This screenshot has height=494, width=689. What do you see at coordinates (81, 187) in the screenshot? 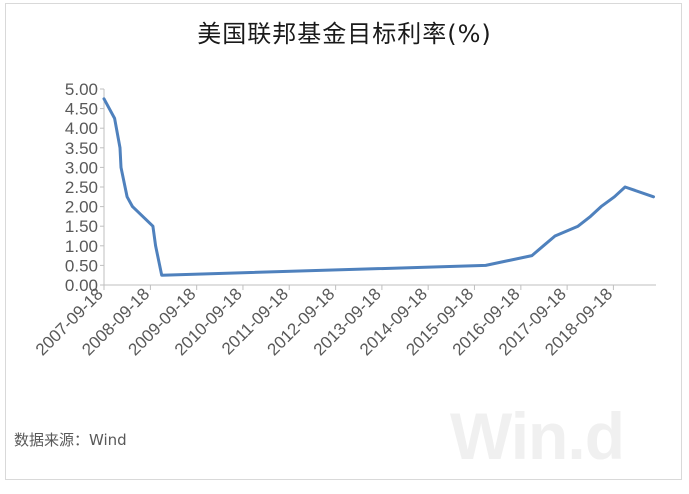
I see `y-tick-label: 2.50` at bounding box center [81, 187].